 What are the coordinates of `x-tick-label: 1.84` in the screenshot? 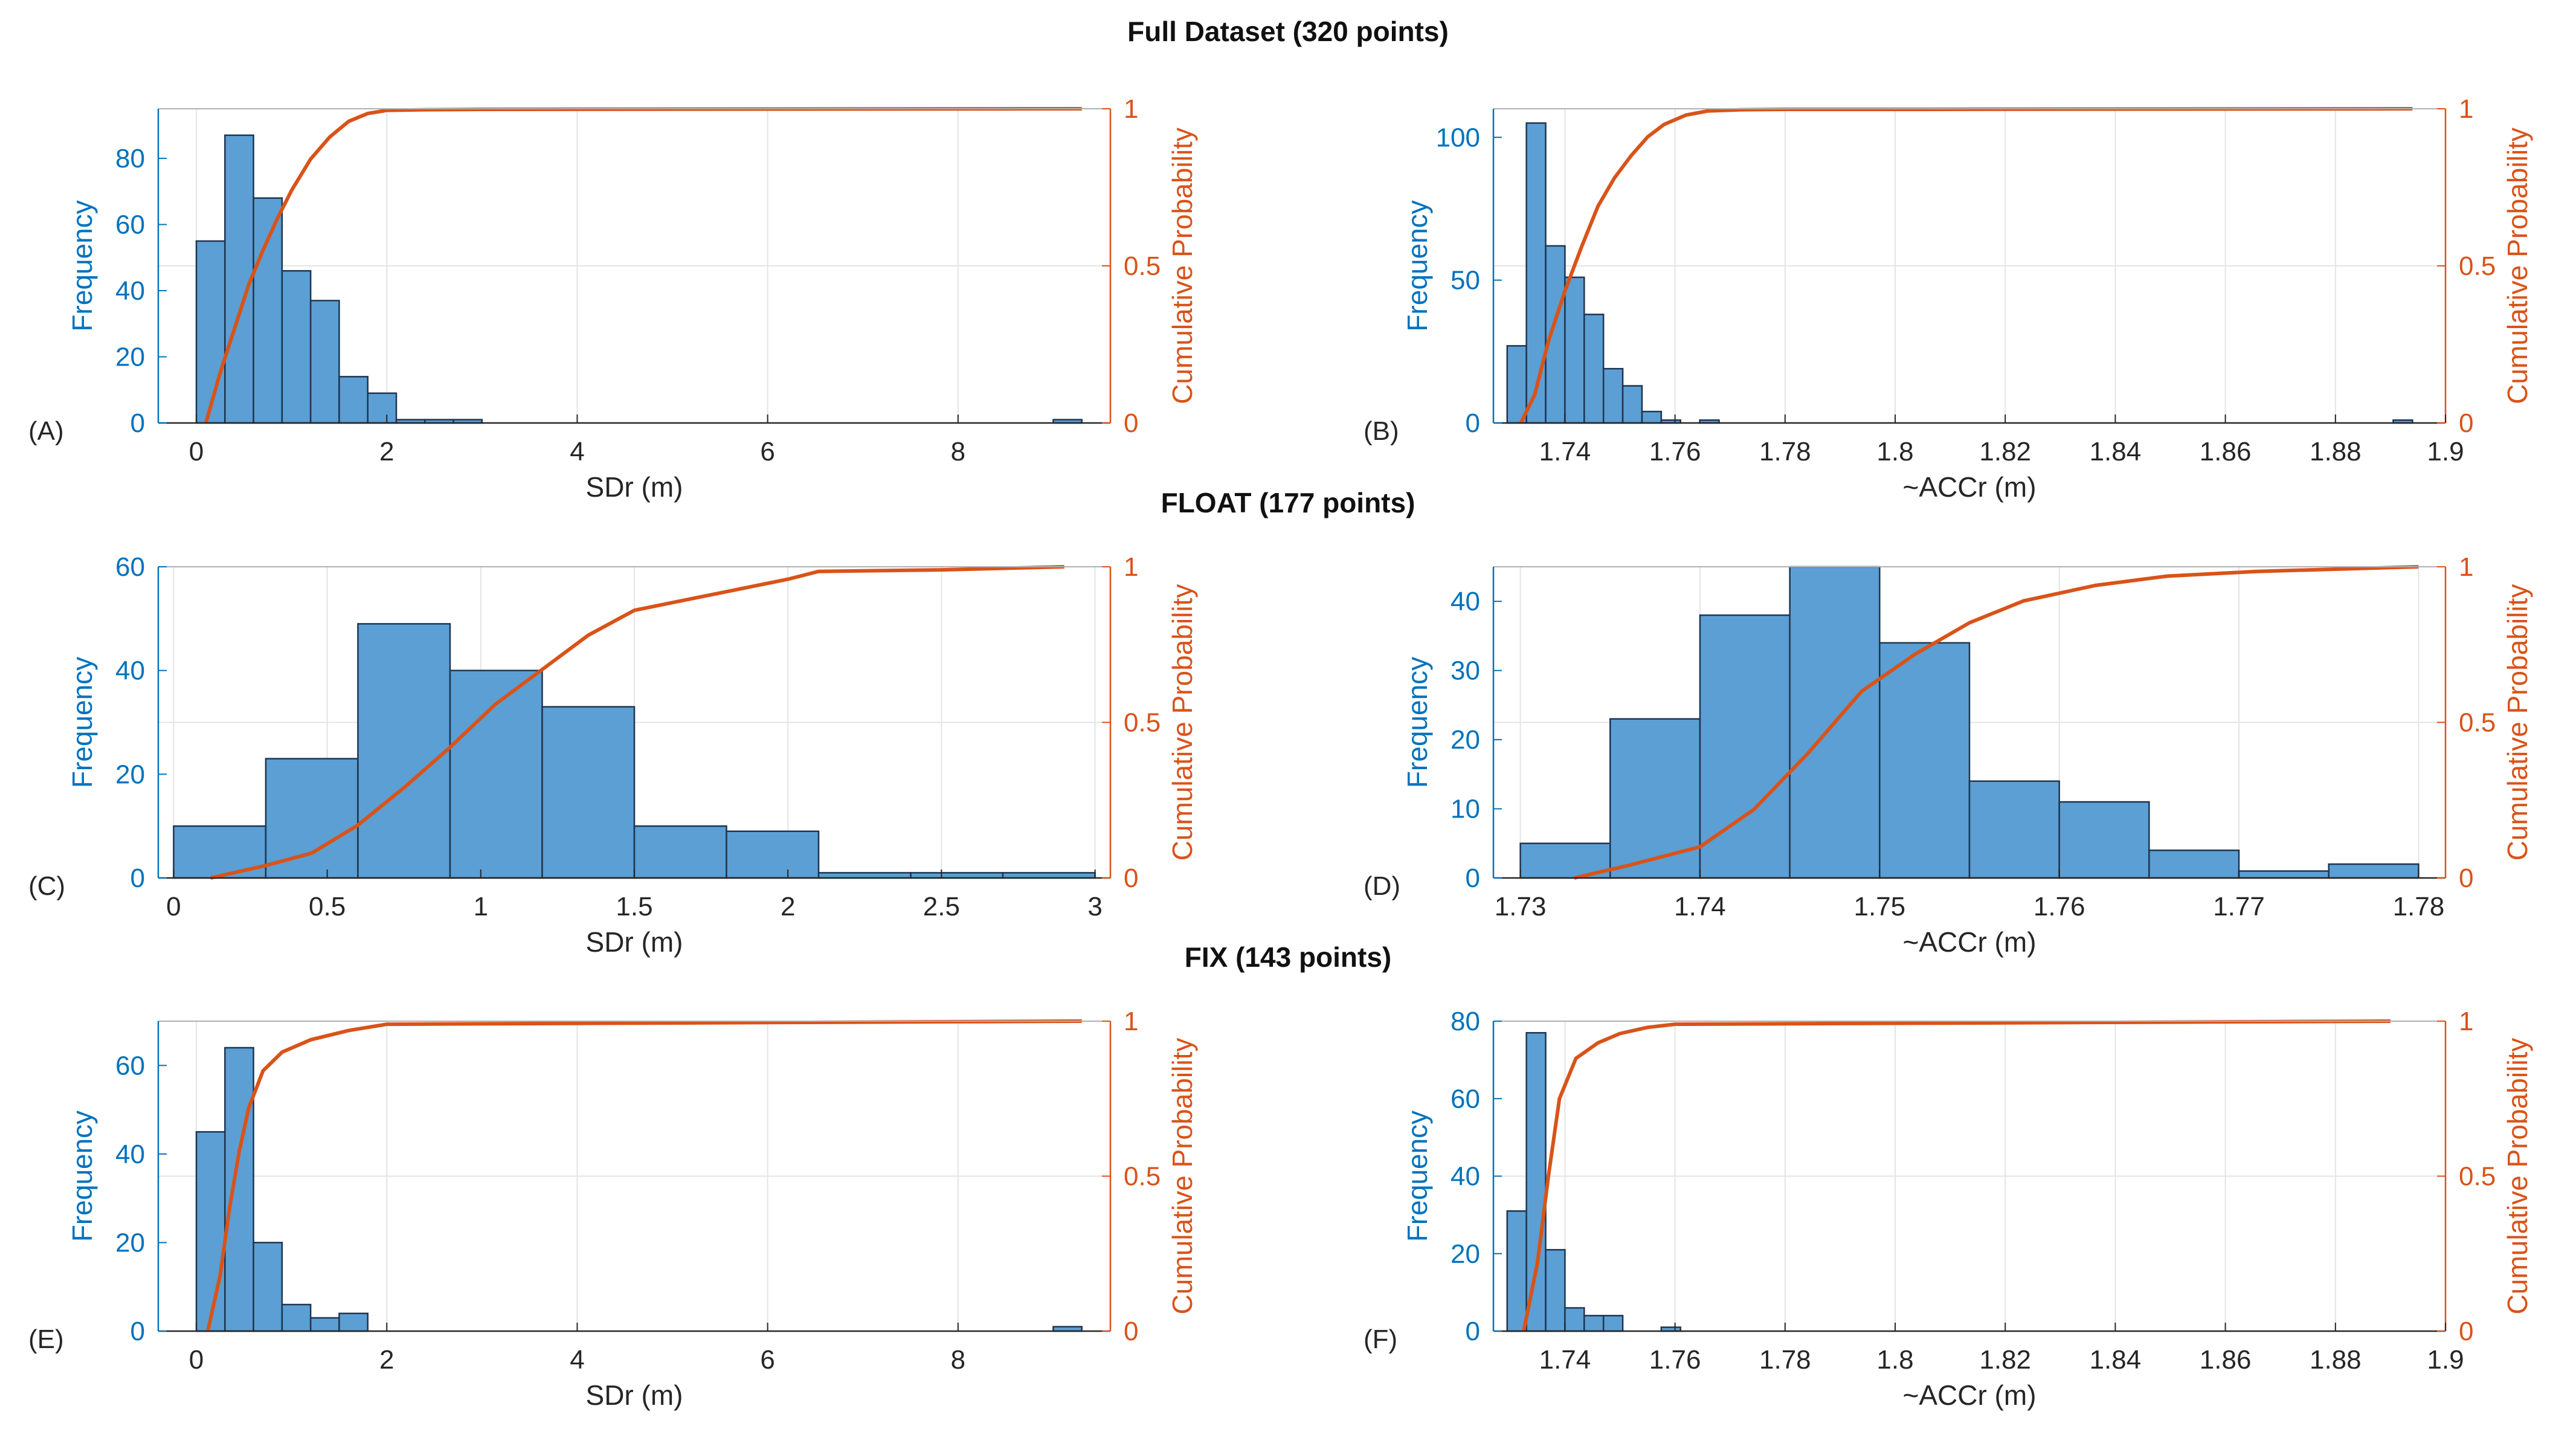 It's located at (2116, 451).